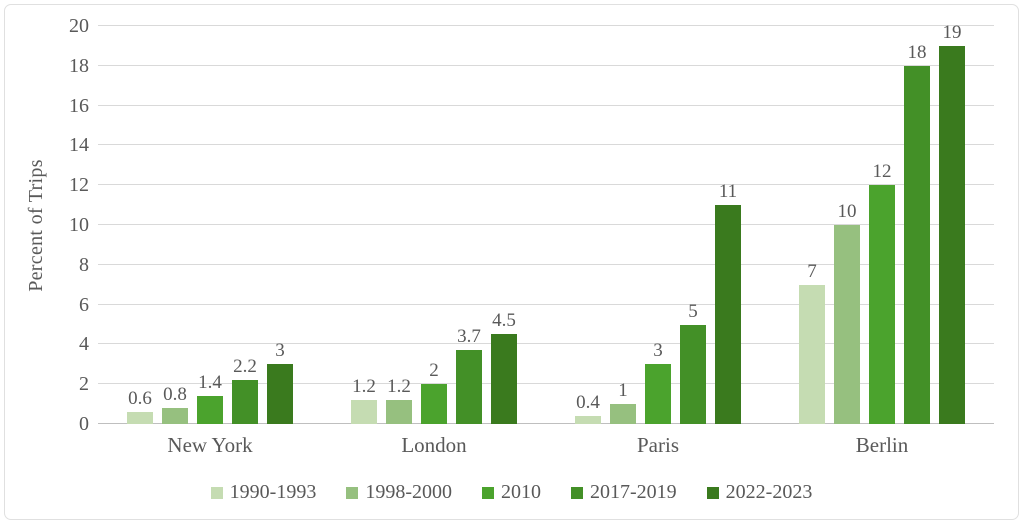 This screenshot has width=1024, height=525. Describe the element at coordinates (35, 225) in the screenshot. I see `y-axis-title-text: Percent of Trips` at that location.